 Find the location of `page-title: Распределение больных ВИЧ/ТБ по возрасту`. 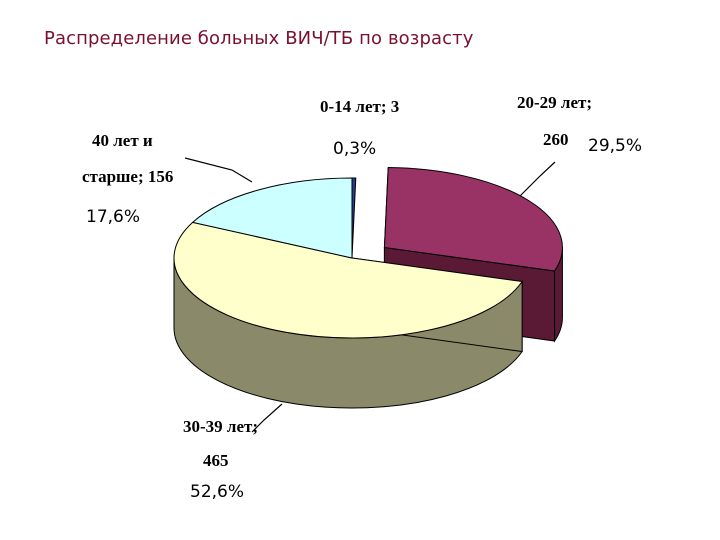

page-title: Распределение больных ВИЧ/ТБ по возрасту is located at coordinates (259, 38).